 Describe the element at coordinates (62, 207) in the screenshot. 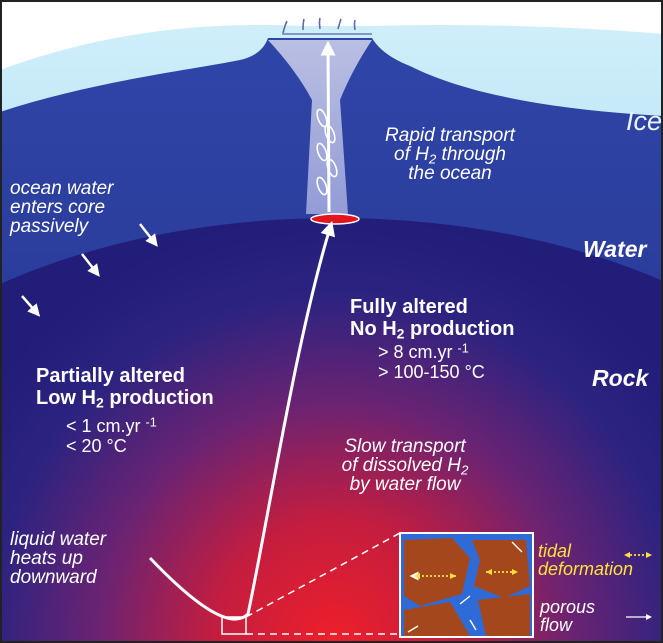

I see `ocean-inflow-label: ocean water enters core passively` at that location.